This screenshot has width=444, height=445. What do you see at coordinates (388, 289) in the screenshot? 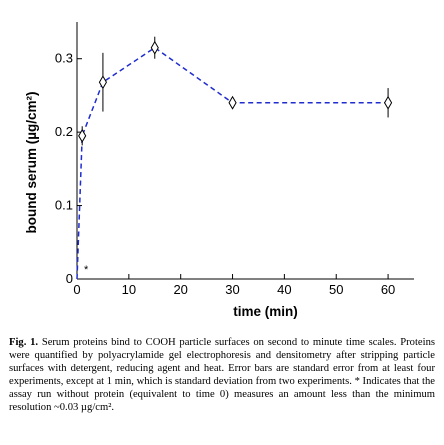
I see `x-tick-label: 60` at bounding box center [388, 289].